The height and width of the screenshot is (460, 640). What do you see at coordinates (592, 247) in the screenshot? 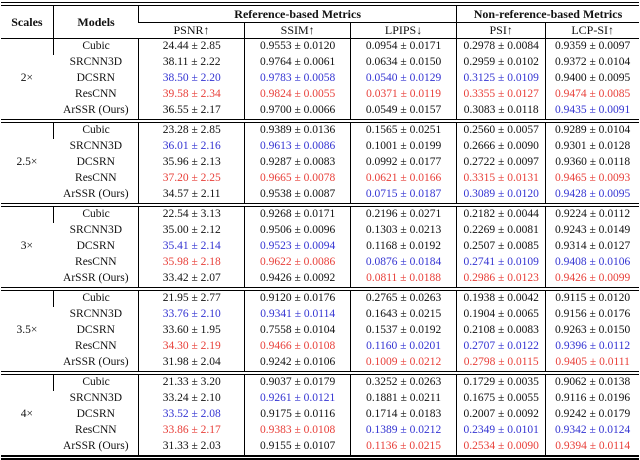
I see `metric-value: 0.9314 ± 0.0127` at bounding box center [592, 247].